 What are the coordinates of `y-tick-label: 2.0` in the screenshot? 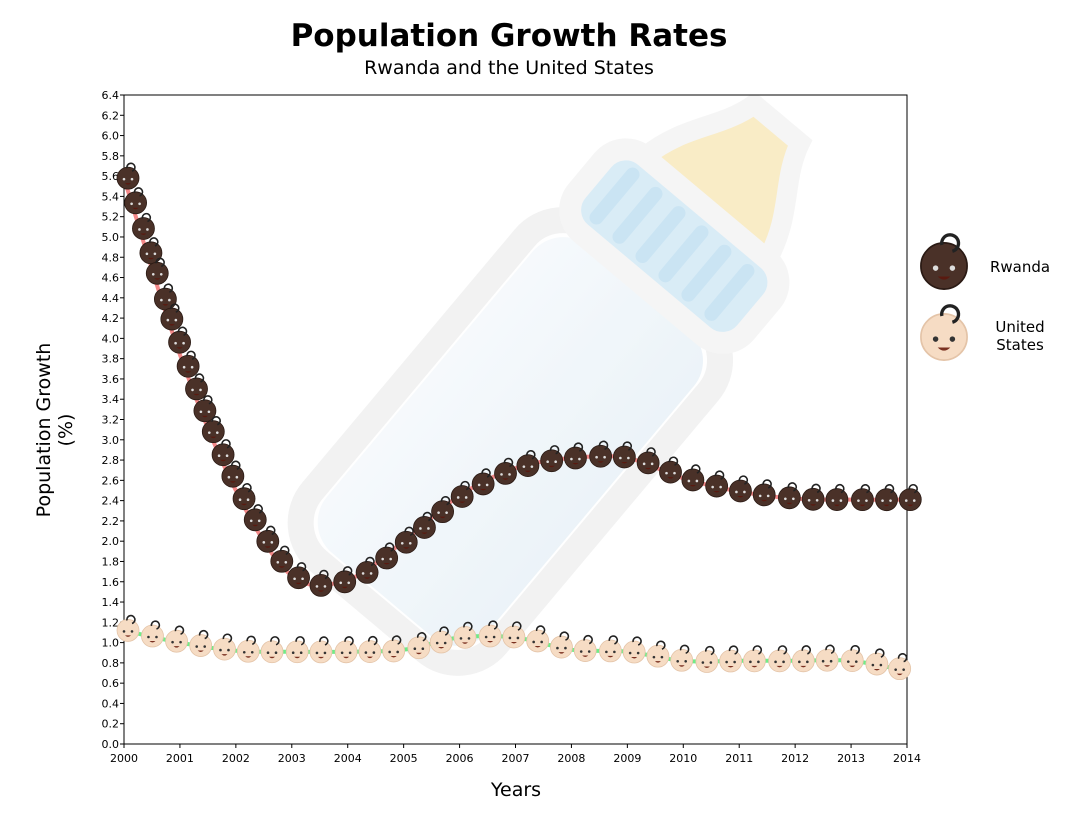 It's located at (111, 541).